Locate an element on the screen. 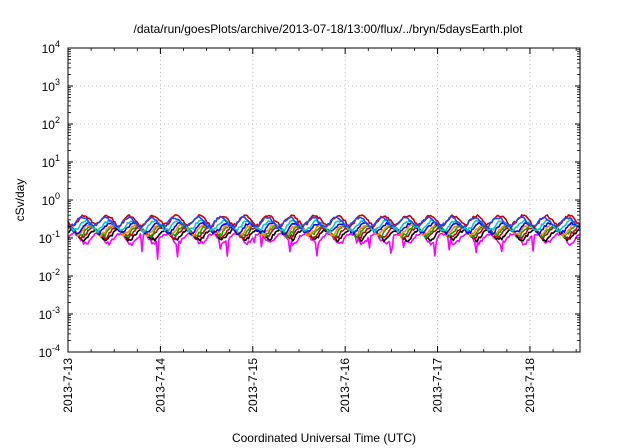 The width and height of the screenshot is (640, 448). y-tick-label: 10² is located at coordinates (51, 123).